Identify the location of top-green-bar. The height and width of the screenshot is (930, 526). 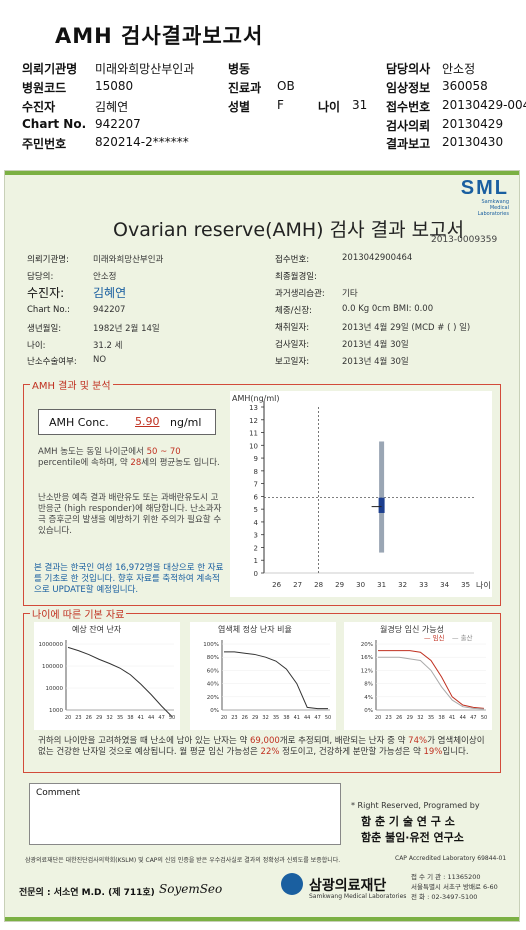
(262, 173).